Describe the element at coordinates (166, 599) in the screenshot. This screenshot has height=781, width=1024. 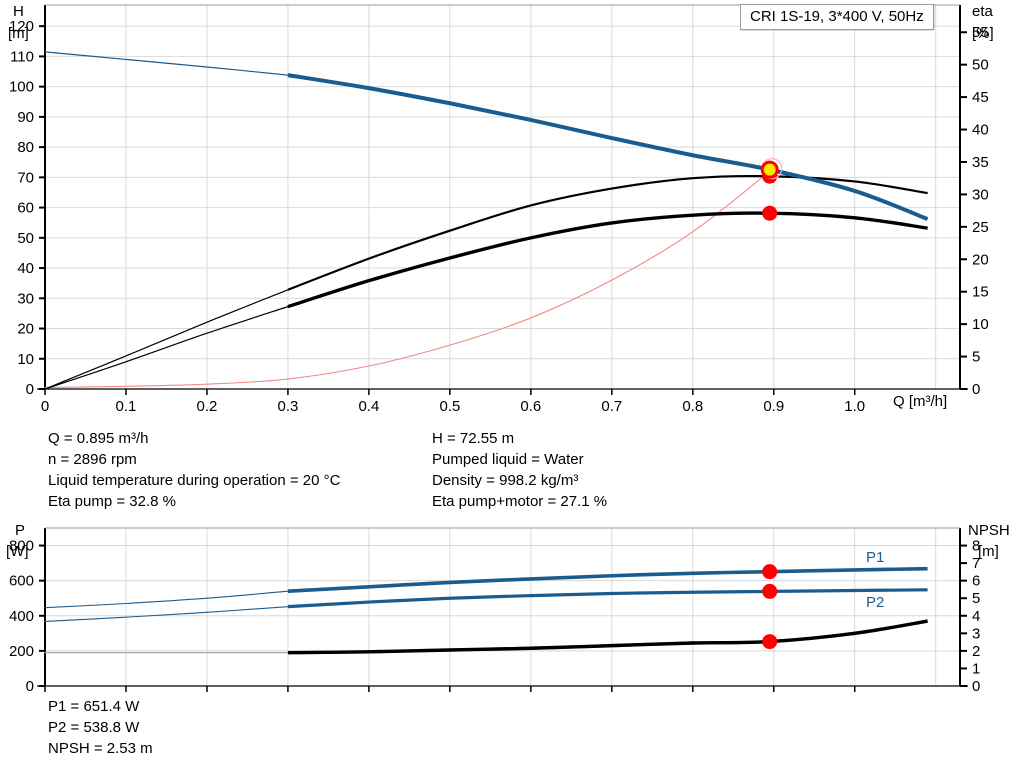
I see `p1-curve-thin` at that location.